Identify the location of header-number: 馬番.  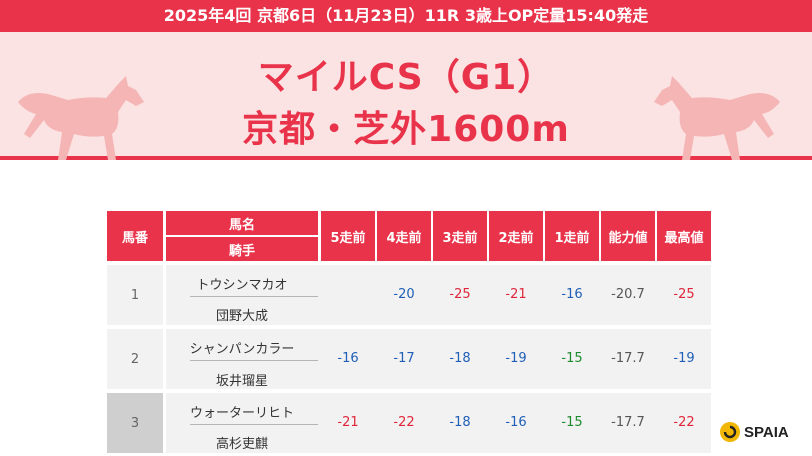
(135, 236).